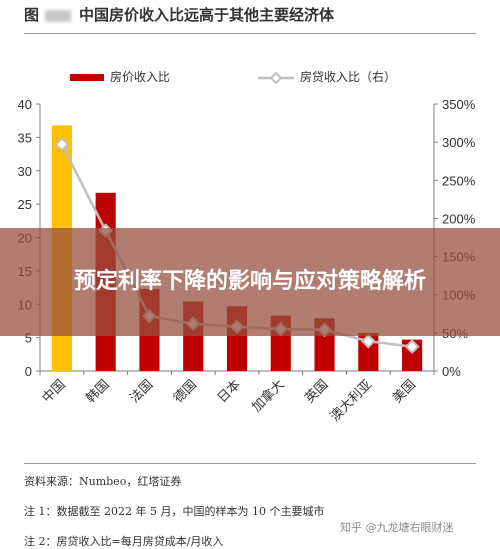 The height and width of the screenshot is (549, 500). What do you see at coordinates (28, 338) in the screenshot?
I see `y-left-tick-label: 5` at bounding box center [28, 338].